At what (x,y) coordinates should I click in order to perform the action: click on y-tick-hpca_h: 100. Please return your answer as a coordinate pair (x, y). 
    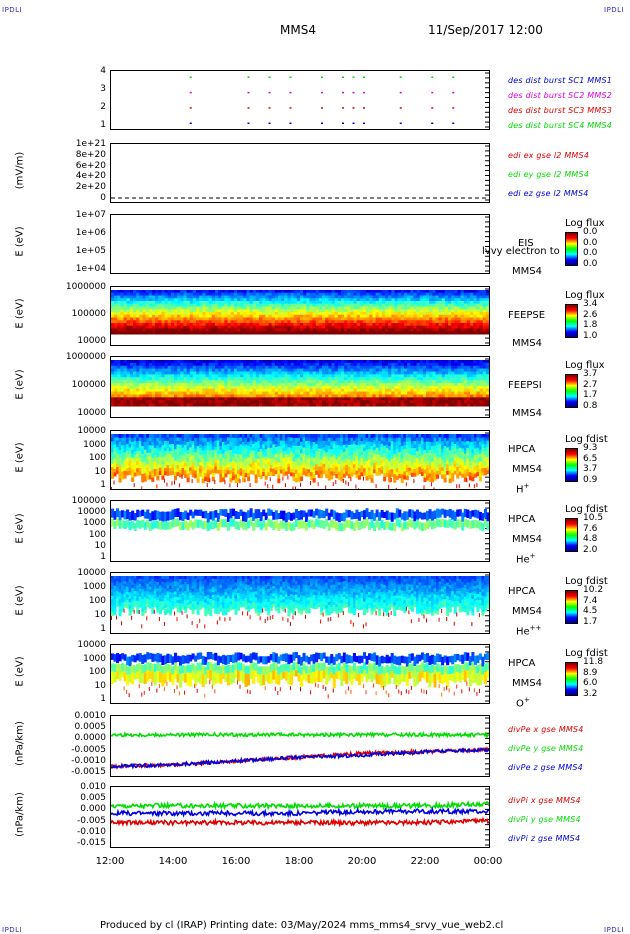
    Looking at the image, I should click on (97, 458).